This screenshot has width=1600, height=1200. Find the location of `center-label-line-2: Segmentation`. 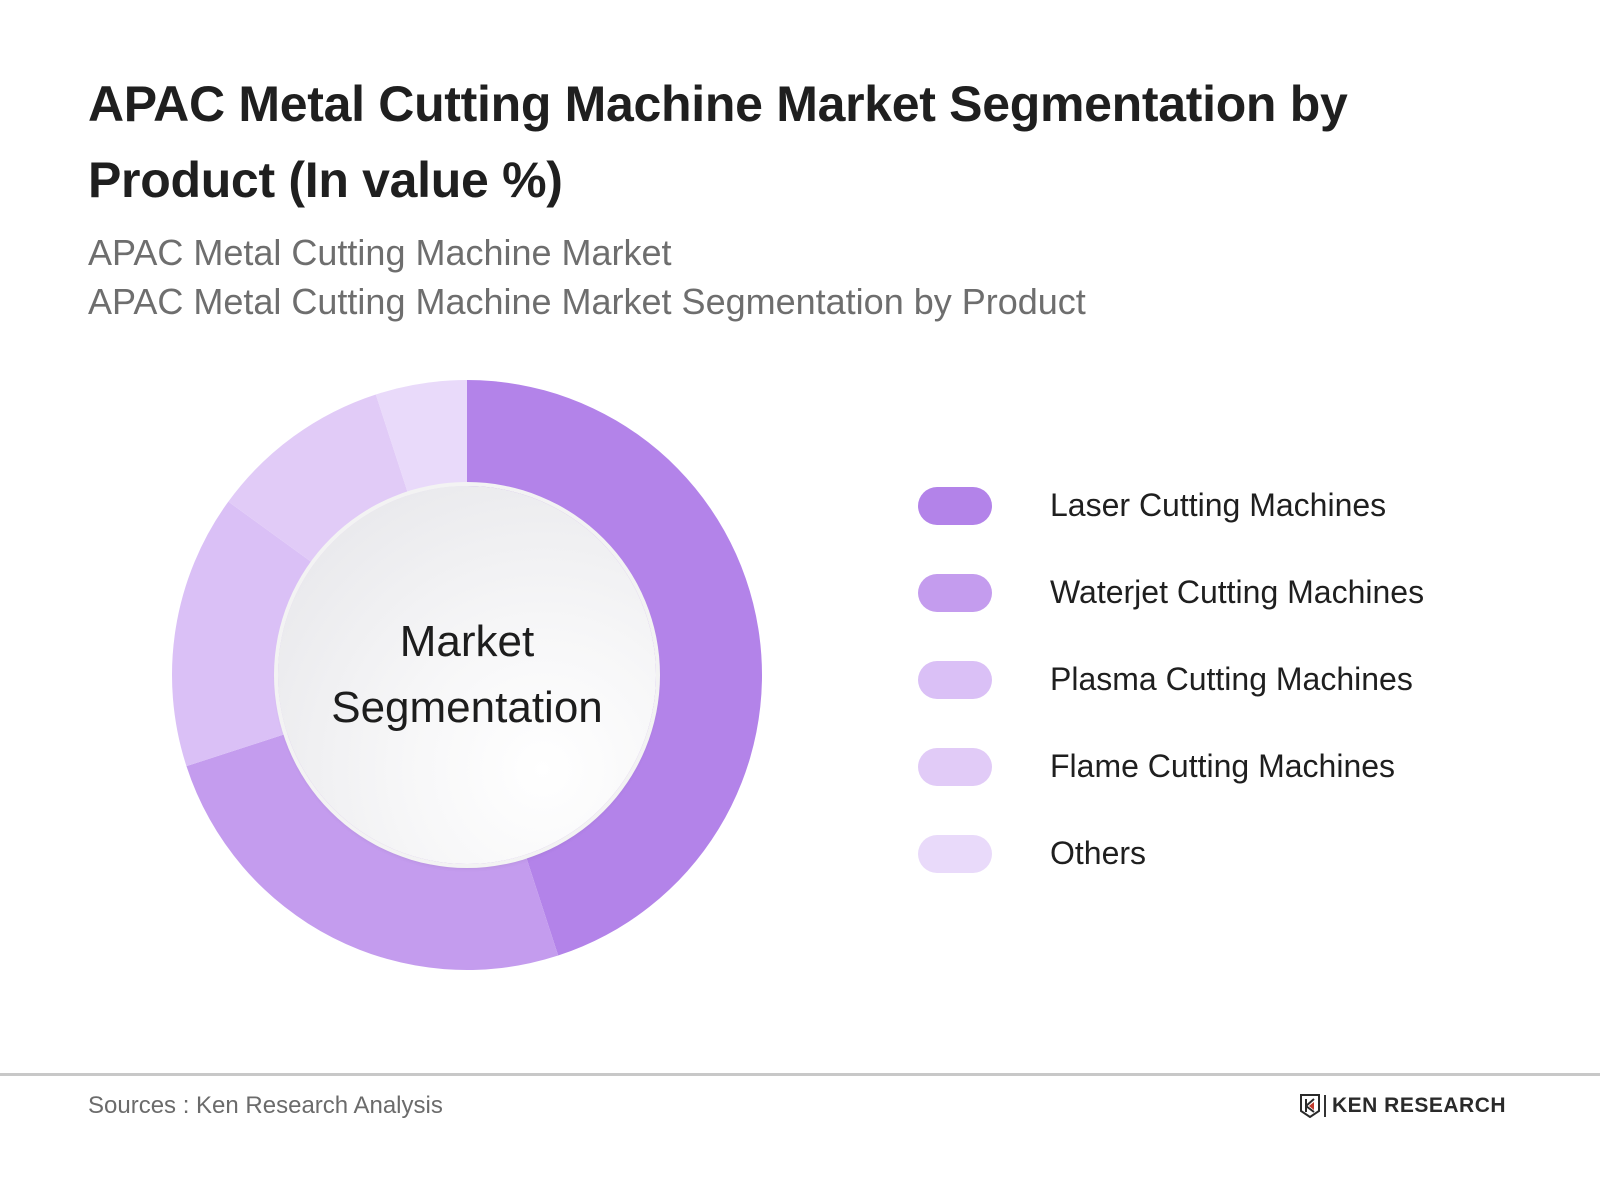

center-label-line-2: Segmentation is located at coordinates (467, 707).